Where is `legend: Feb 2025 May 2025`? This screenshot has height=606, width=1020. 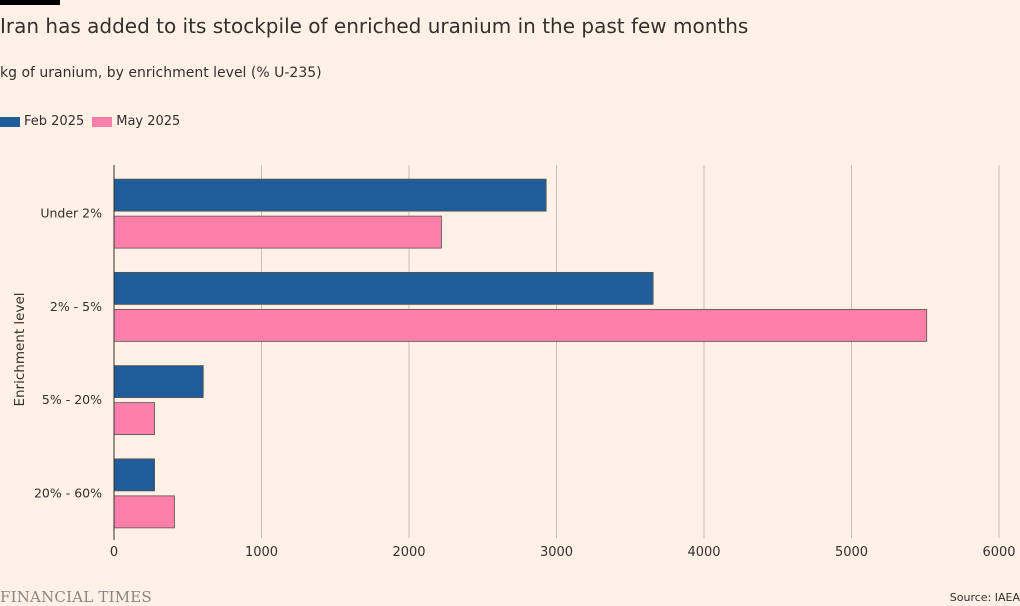
legend: Feb 2025 May 2025 is located at coordinates (94, 121).